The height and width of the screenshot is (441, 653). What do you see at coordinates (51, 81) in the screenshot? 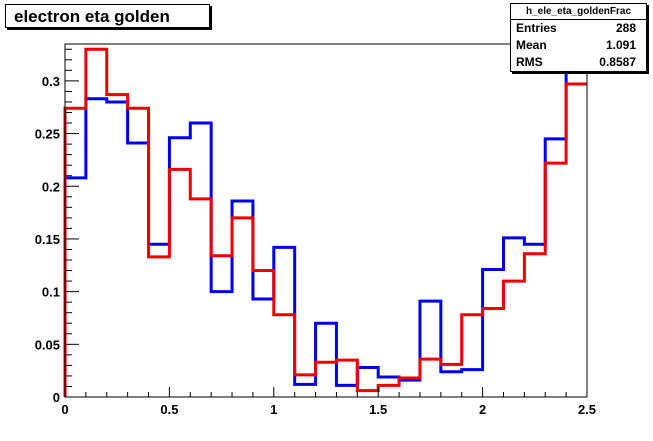
I see `y-tick-label: 0.3` at bounding box center [51, 81].